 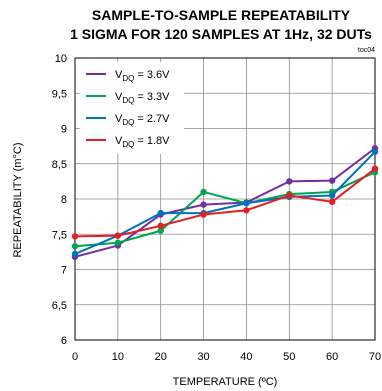 What do you see at coordinates (142, 142) in the screenshot?
I see `legend-entry: VDQ = 1.8V` at bounding box center [142, 142].